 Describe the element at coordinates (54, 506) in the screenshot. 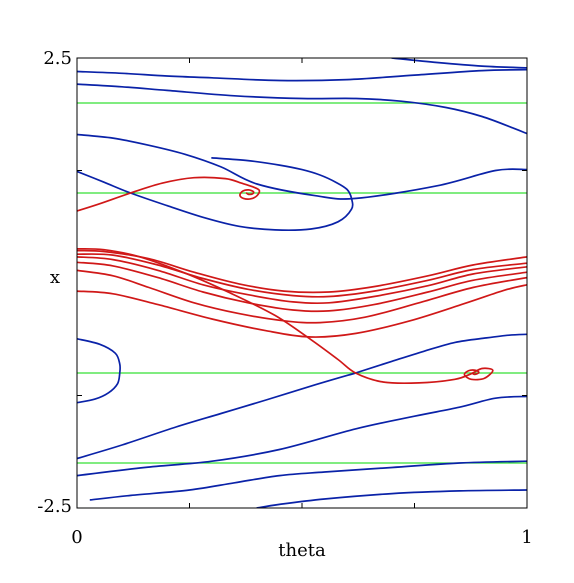

I see `y-tick-label-bottom: -2.5` at that location.